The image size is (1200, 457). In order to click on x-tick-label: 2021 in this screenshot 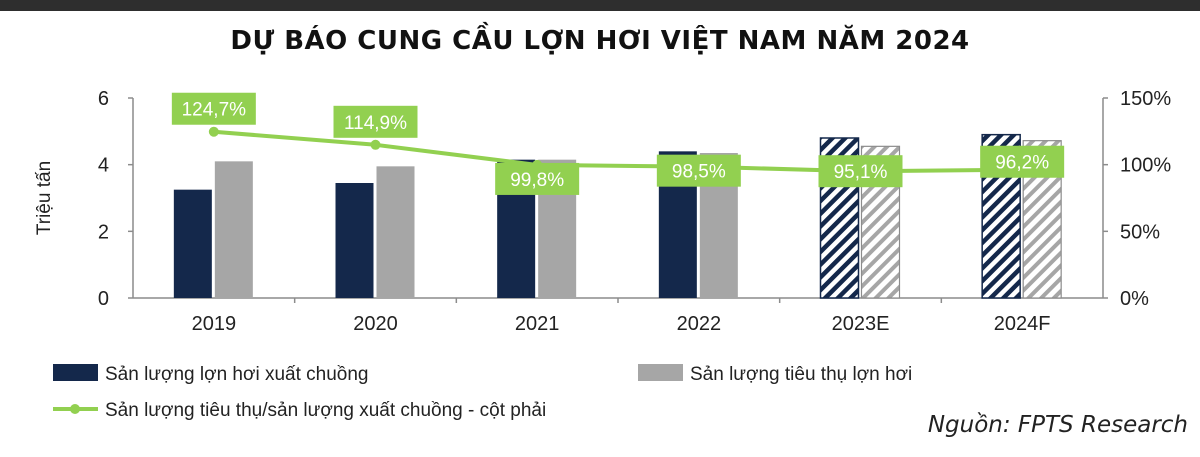, I will do `click(537, 324)`.